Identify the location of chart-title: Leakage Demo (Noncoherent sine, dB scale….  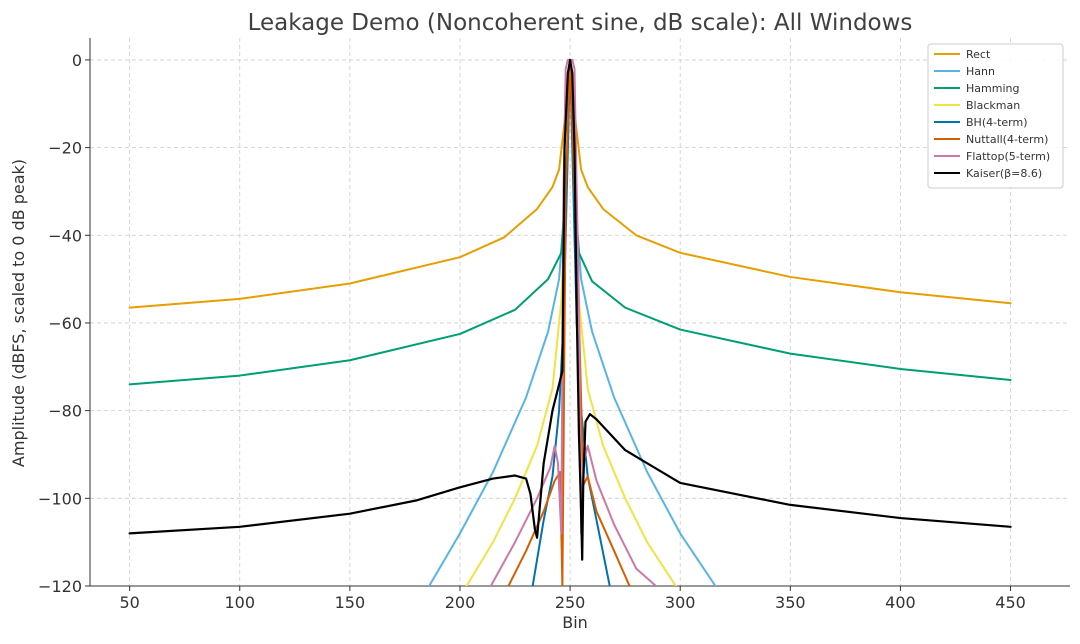
(580, 23).